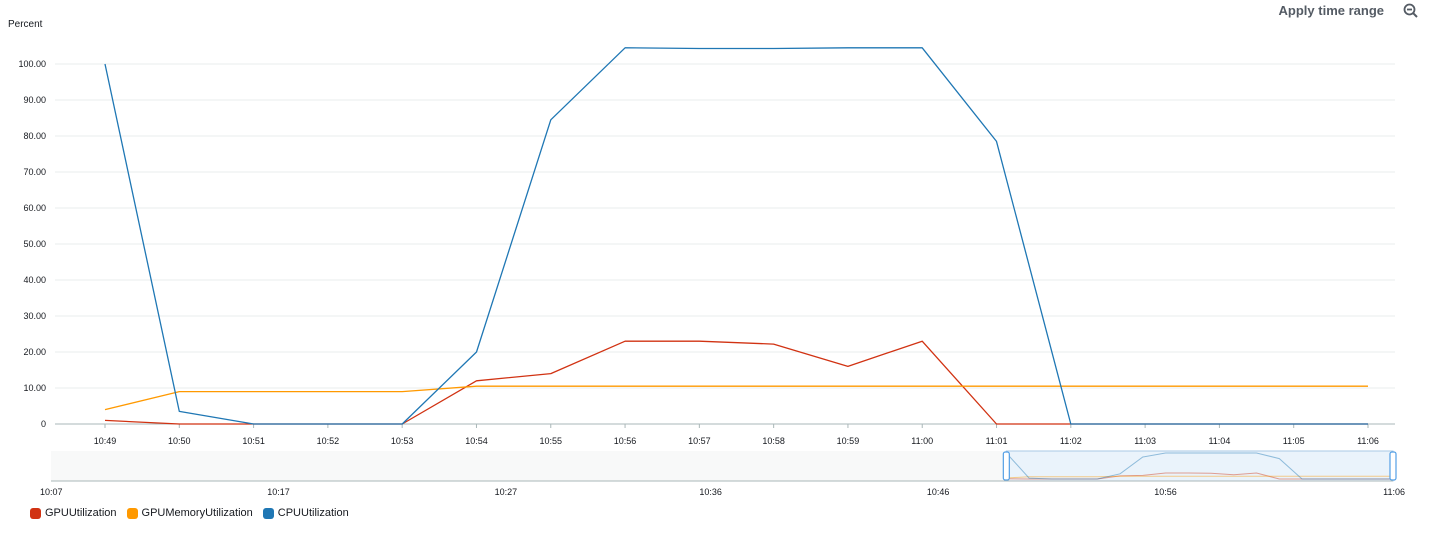 This screenshot has width=1432, height=534. What do you see at coordinates (938, 492) in the screenshot?
I see `navigator-tick-label: 10:46` at bounding box center [938, 492].